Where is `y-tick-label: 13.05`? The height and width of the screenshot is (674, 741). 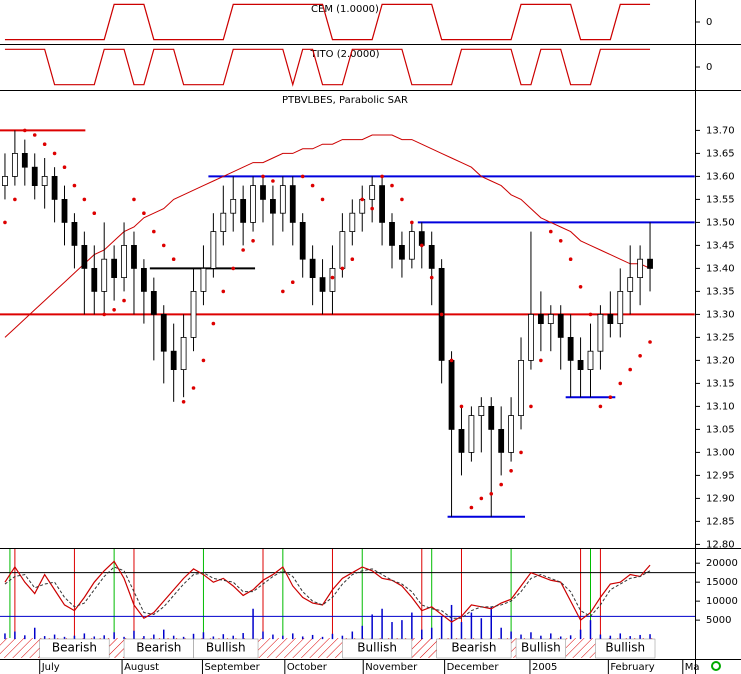 y-tick-label: 13.05 is located at coordinates (720, 429).